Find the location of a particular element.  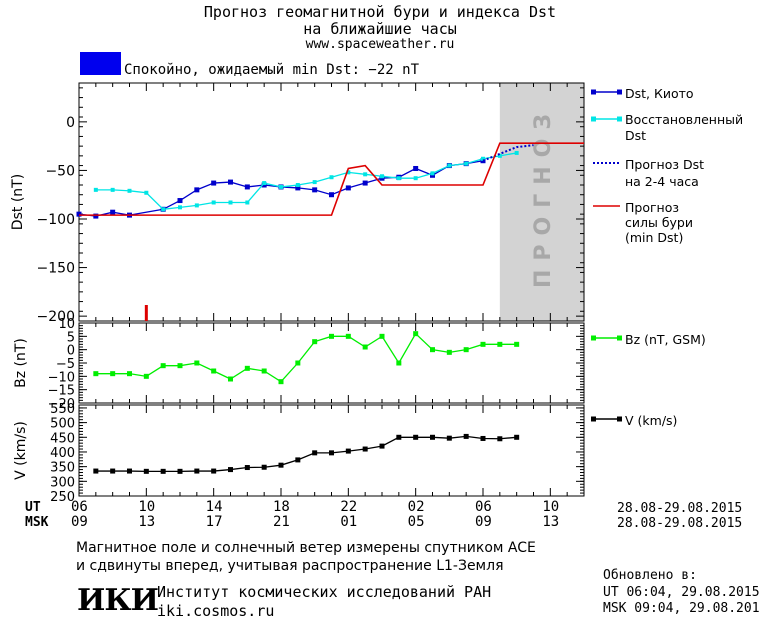

forecast-region is located at coordinates (541, 202).